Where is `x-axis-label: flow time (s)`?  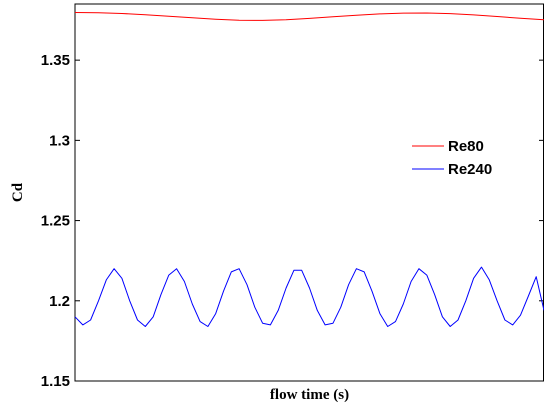 x-axis-label: flow time (s) is located at coordinates (309, 395).